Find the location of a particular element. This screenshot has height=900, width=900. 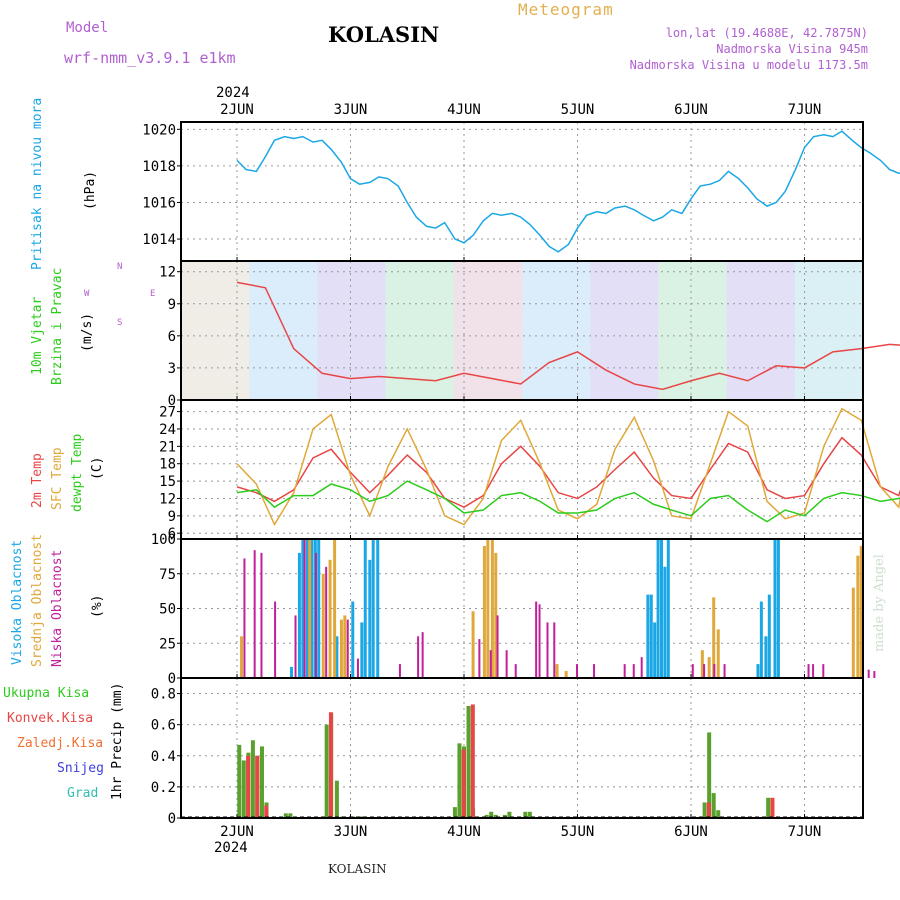

compass-s: S is located at coordinates (120, 323).